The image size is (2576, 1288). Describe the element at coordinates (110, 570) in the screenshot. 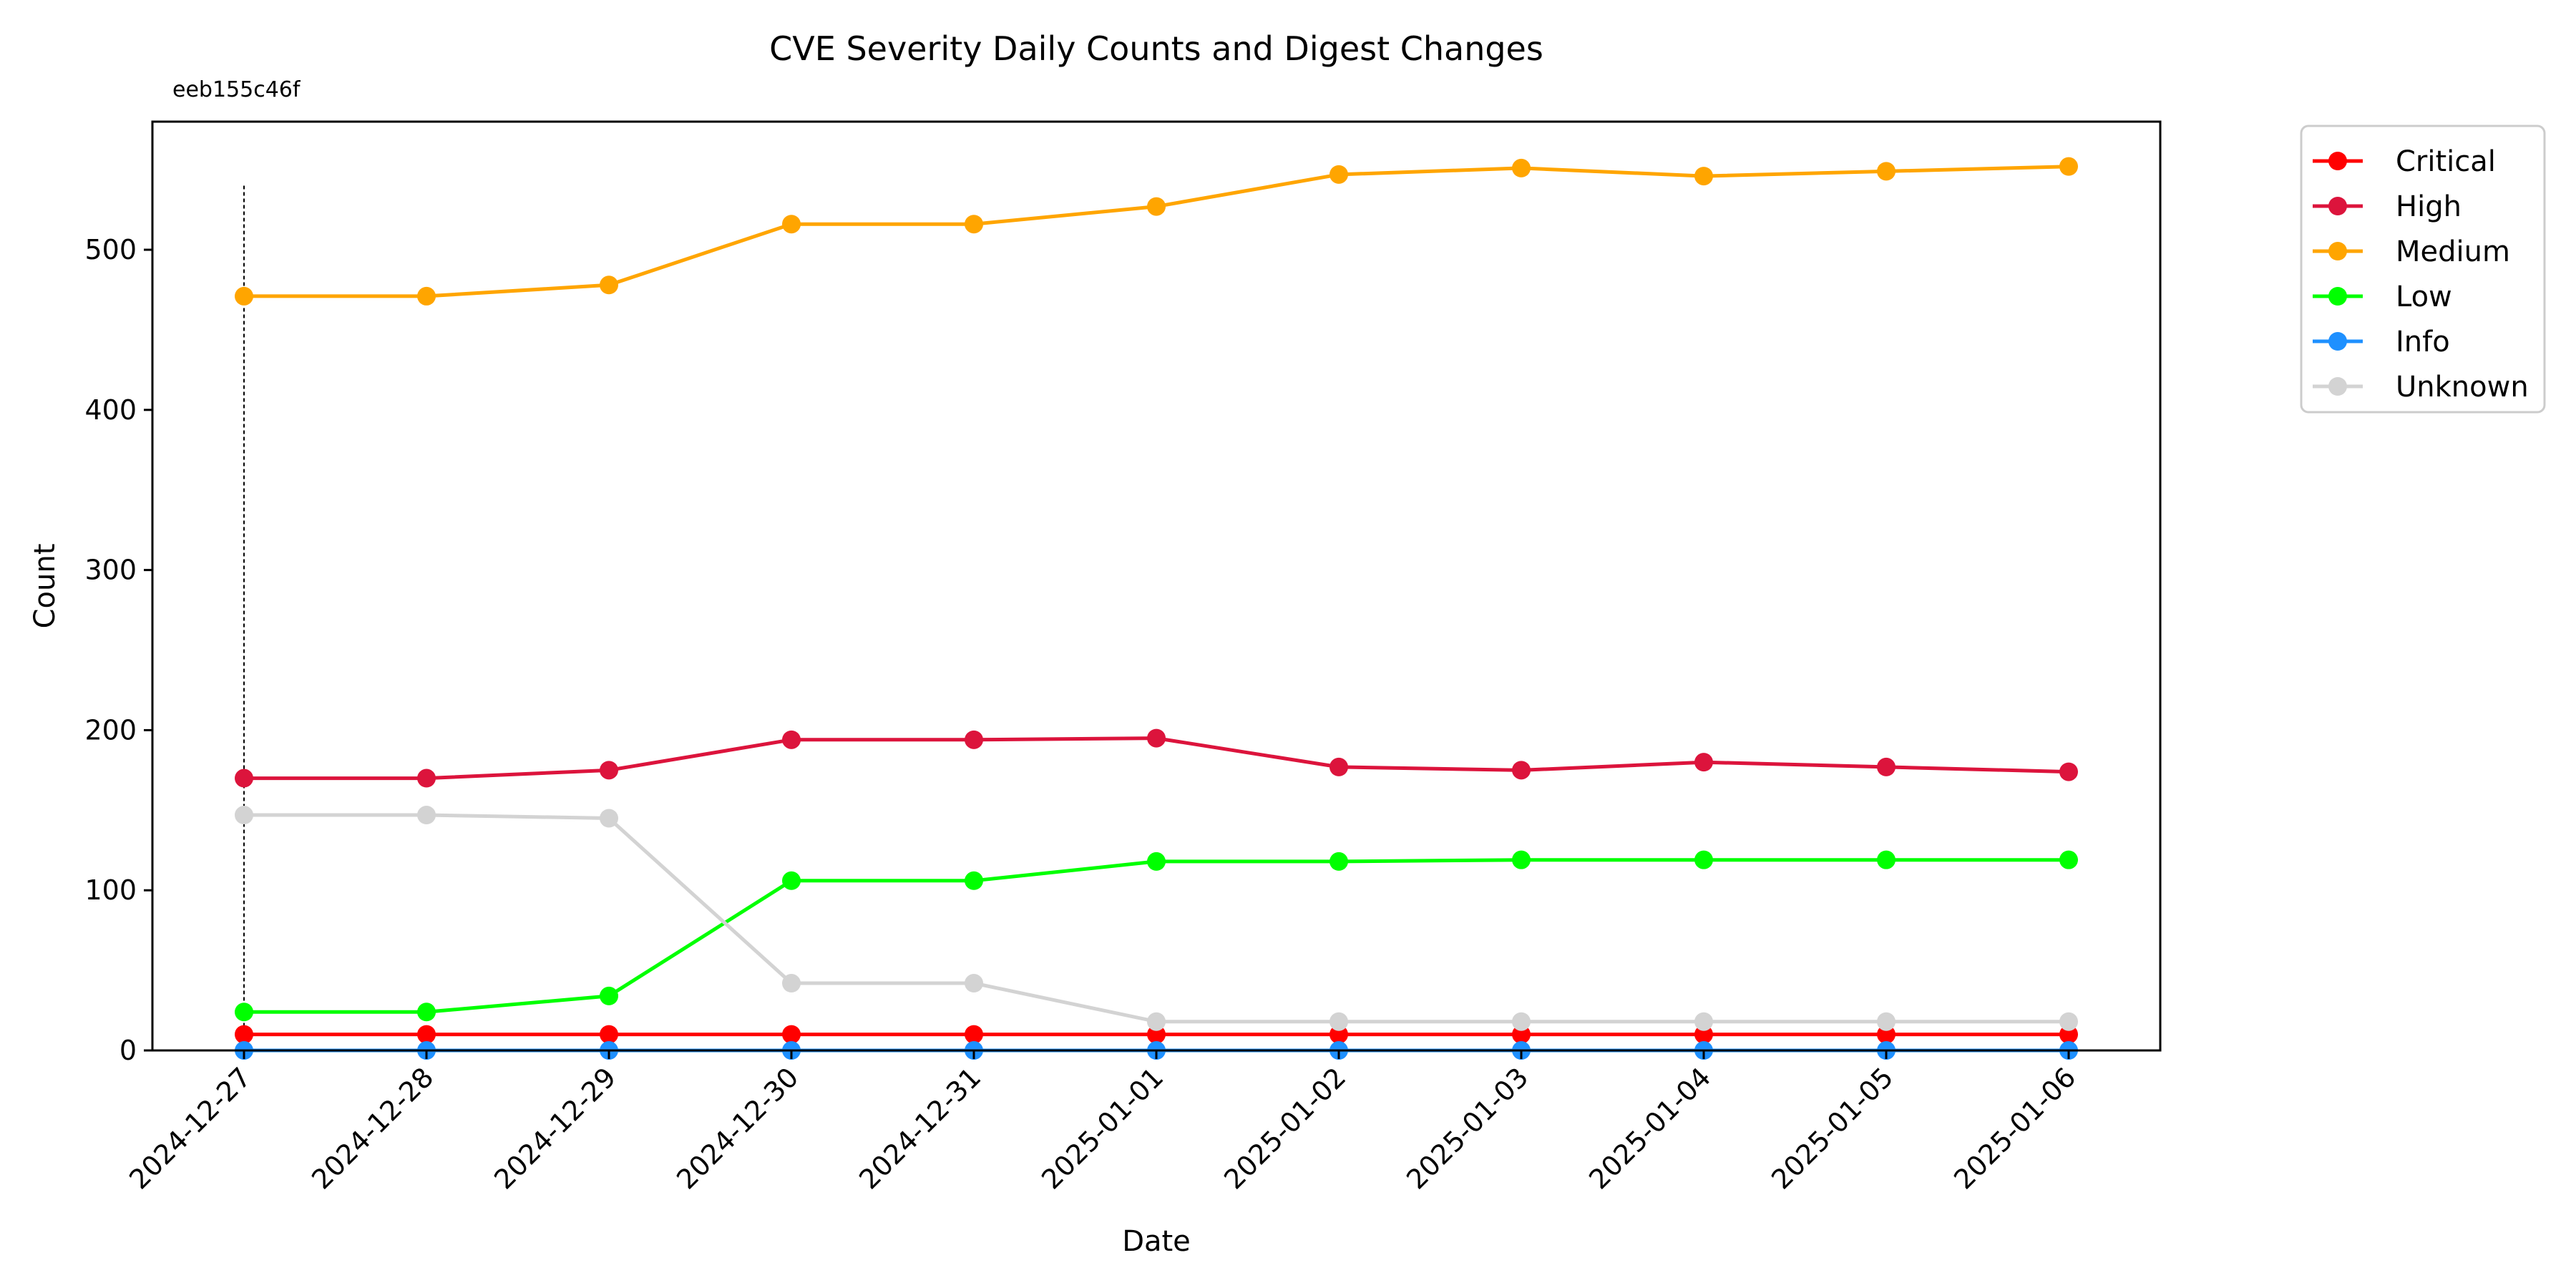

I see `y-tick-label: 300` at that location.